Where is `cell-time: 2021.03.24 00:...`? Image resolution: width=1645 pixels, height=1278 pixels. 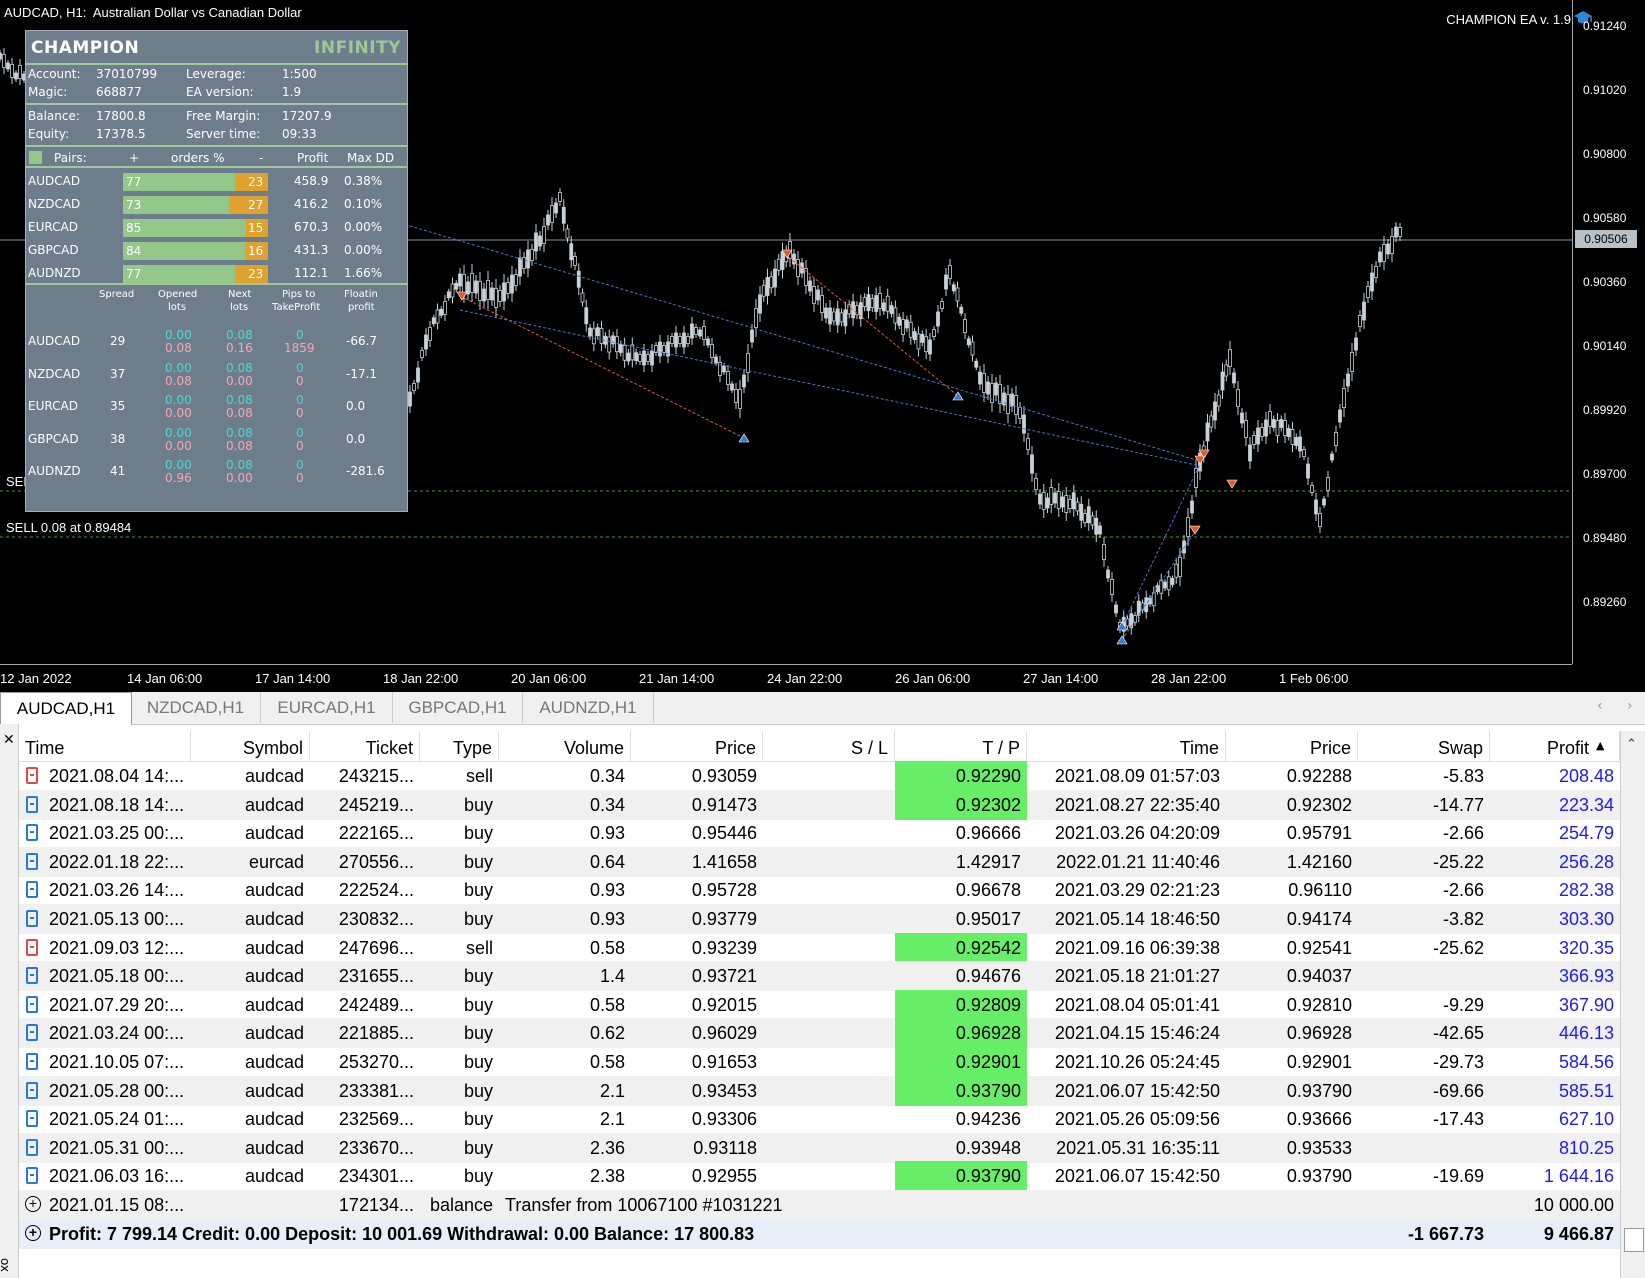
cell-time: 2021.03.24 00:... is located at coordinates (117, 1033).